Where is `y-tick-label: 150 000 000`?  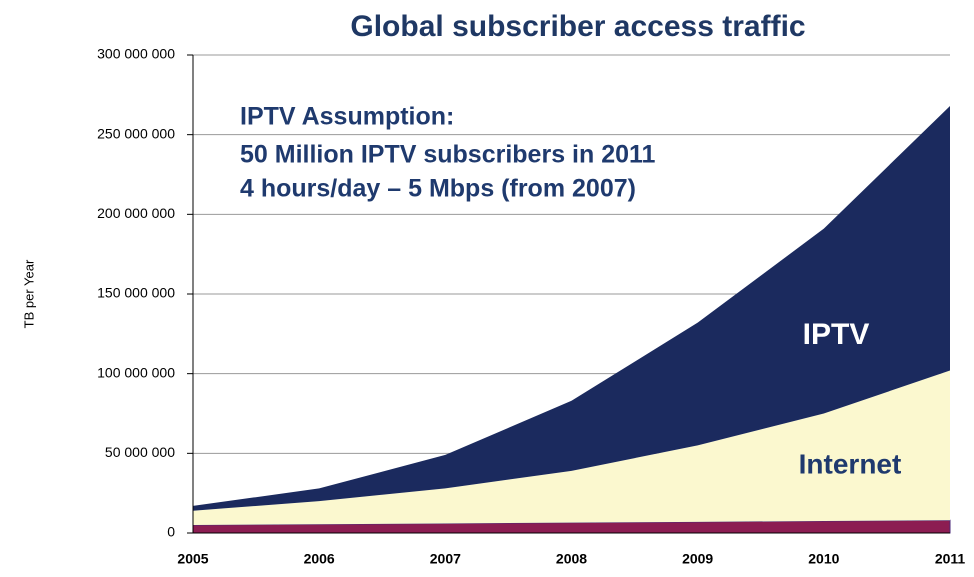
y-tick-label: 150 000 000 is located at coordinates (136, 293).